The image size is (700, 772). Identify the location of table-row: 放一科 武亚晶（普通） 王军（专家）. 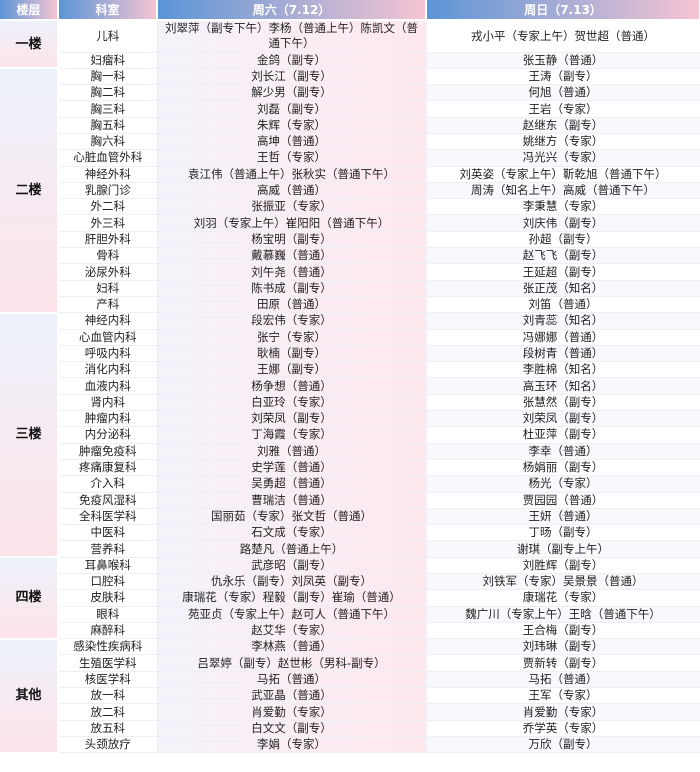
(350, 696).